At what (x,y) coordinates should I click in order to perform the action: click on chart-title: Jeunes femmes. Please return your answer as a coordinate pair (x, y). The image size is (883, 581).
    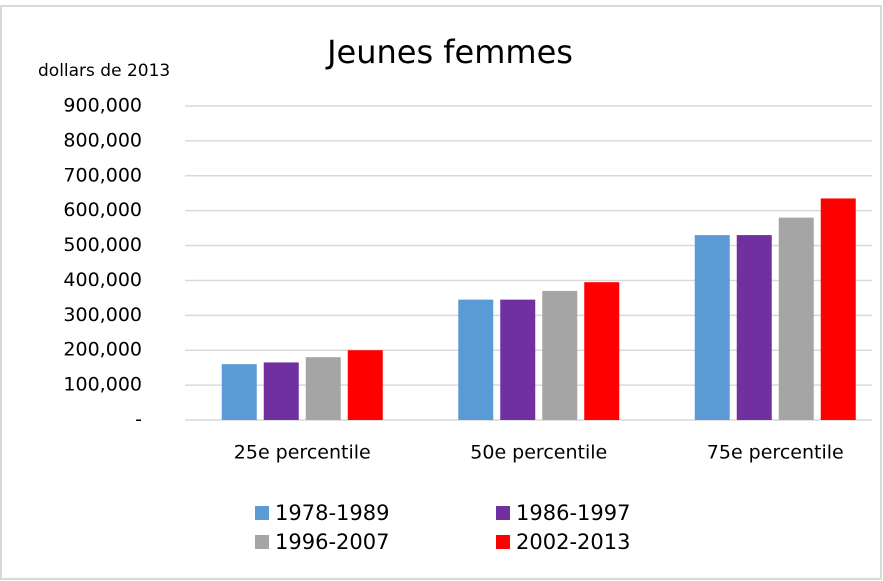
    Looking at the image, I should click on (449, 52).